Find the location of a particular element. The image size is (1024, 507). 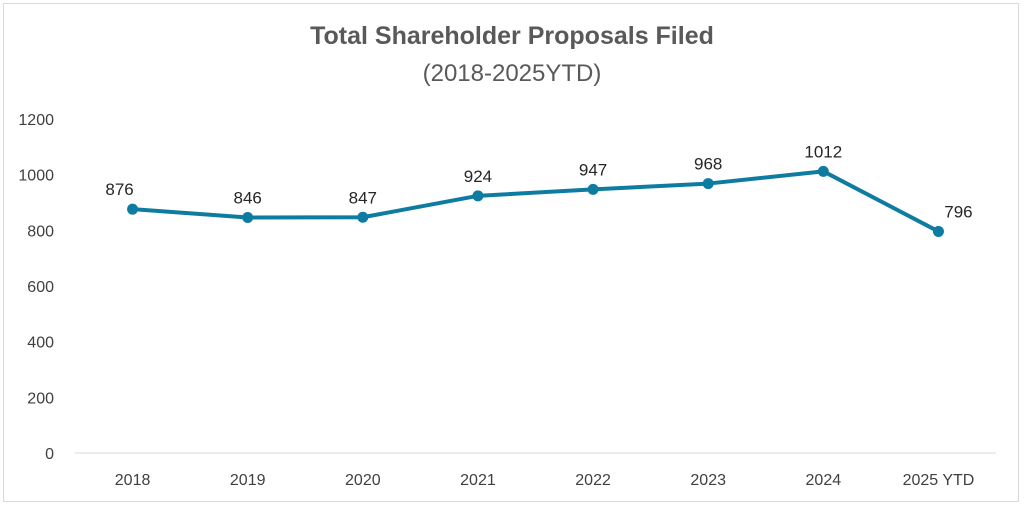

data-label: 1012 is located at coordinates (823, 151).